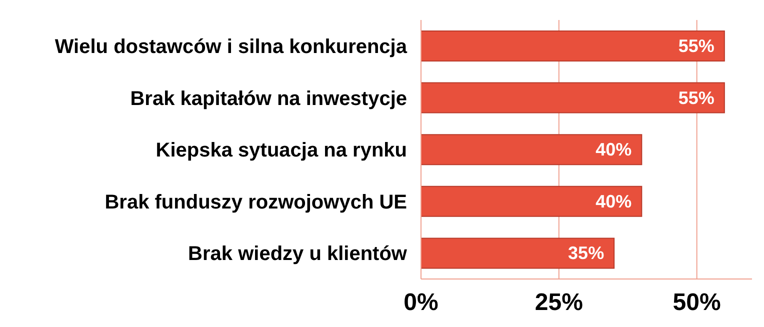 The height and width of the screenshot is (327, 764). I want to click on y-tick-label: Brak funduszy rozwojowych UE, so click(255, 202).